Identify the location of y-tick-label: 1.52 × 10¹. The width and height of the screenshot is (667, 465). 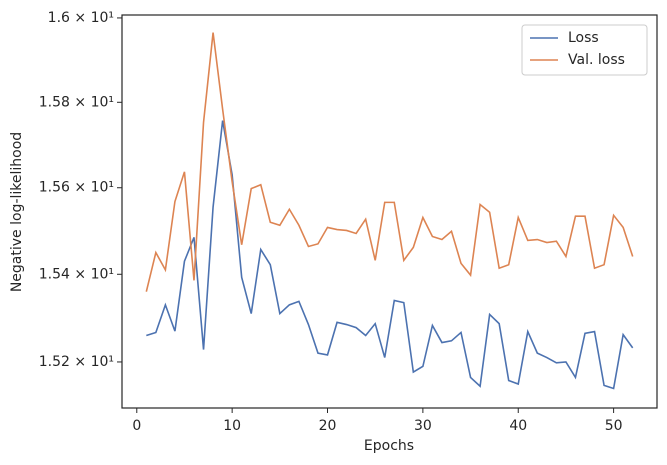
(76, 362).